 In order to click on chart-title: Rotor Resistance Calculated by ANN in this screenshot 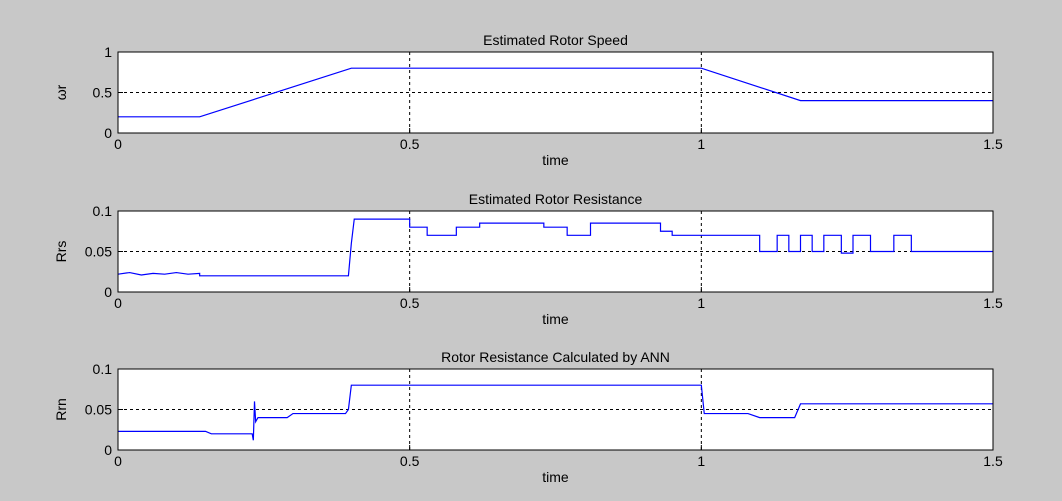, I will do `click(555, 357)`.